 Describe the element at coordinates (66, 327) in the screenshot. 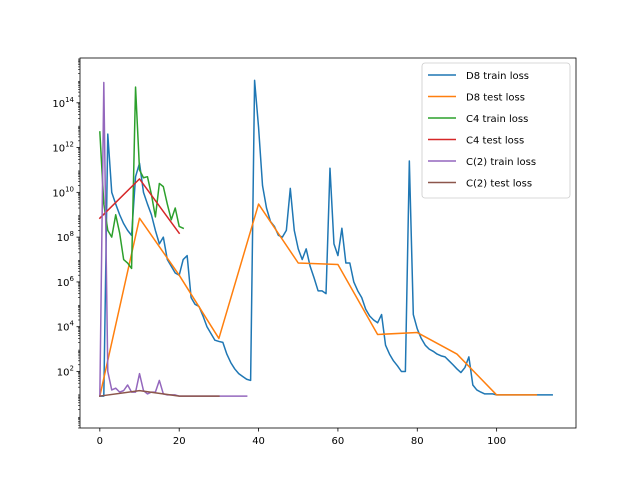

I see `y-tick-label-1: 10⁴` at that location.